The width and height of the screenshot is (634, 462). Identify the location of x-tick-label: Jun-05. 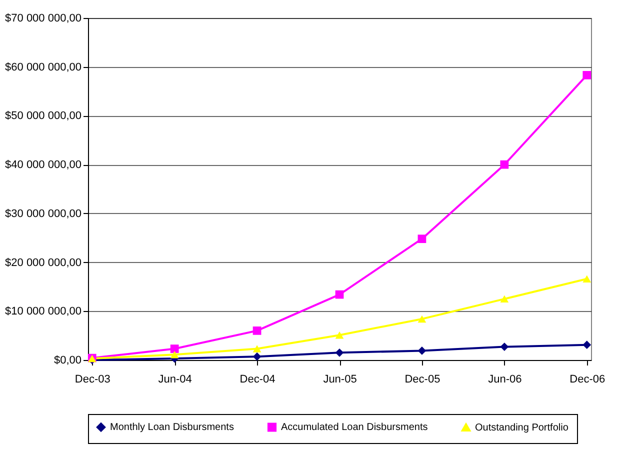
(340, 380).